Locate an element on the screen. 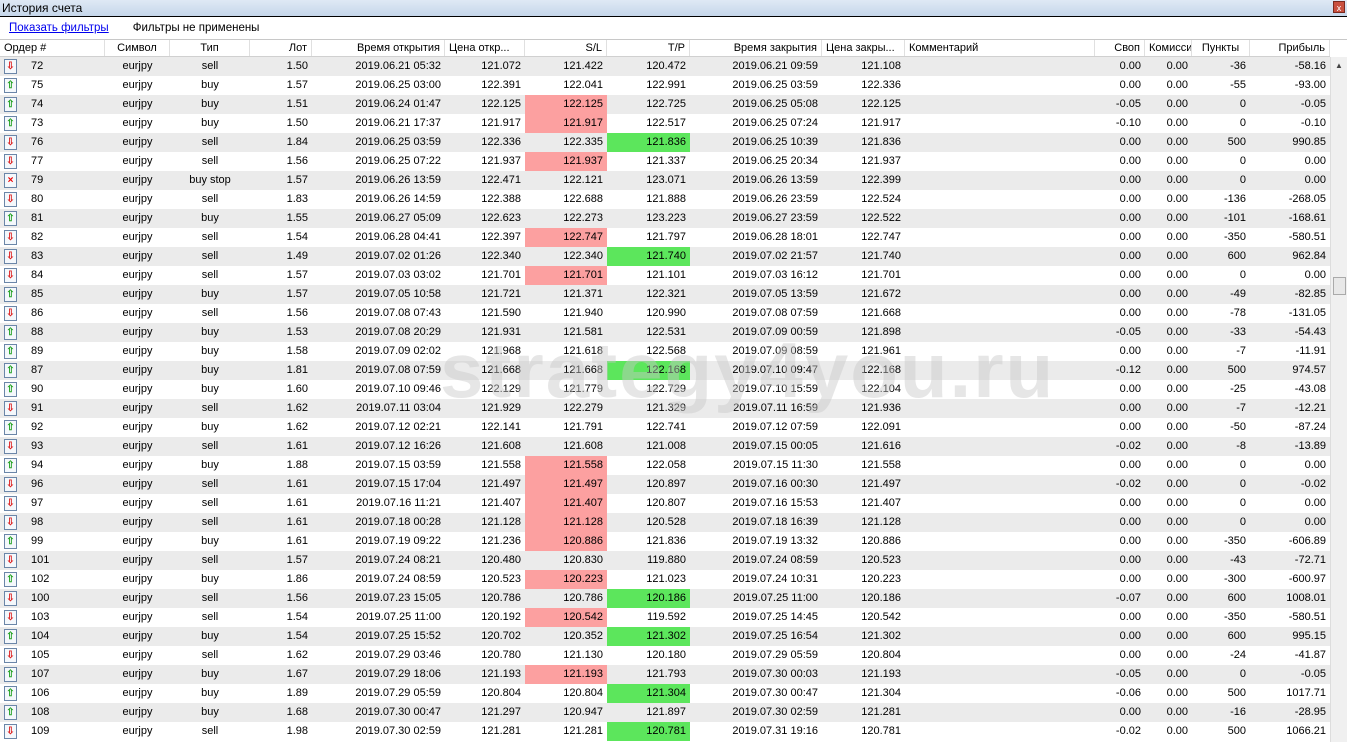 The width and height of the screenshot is (1347, 742). order-number: 90 is located at coordinates (37, 389).